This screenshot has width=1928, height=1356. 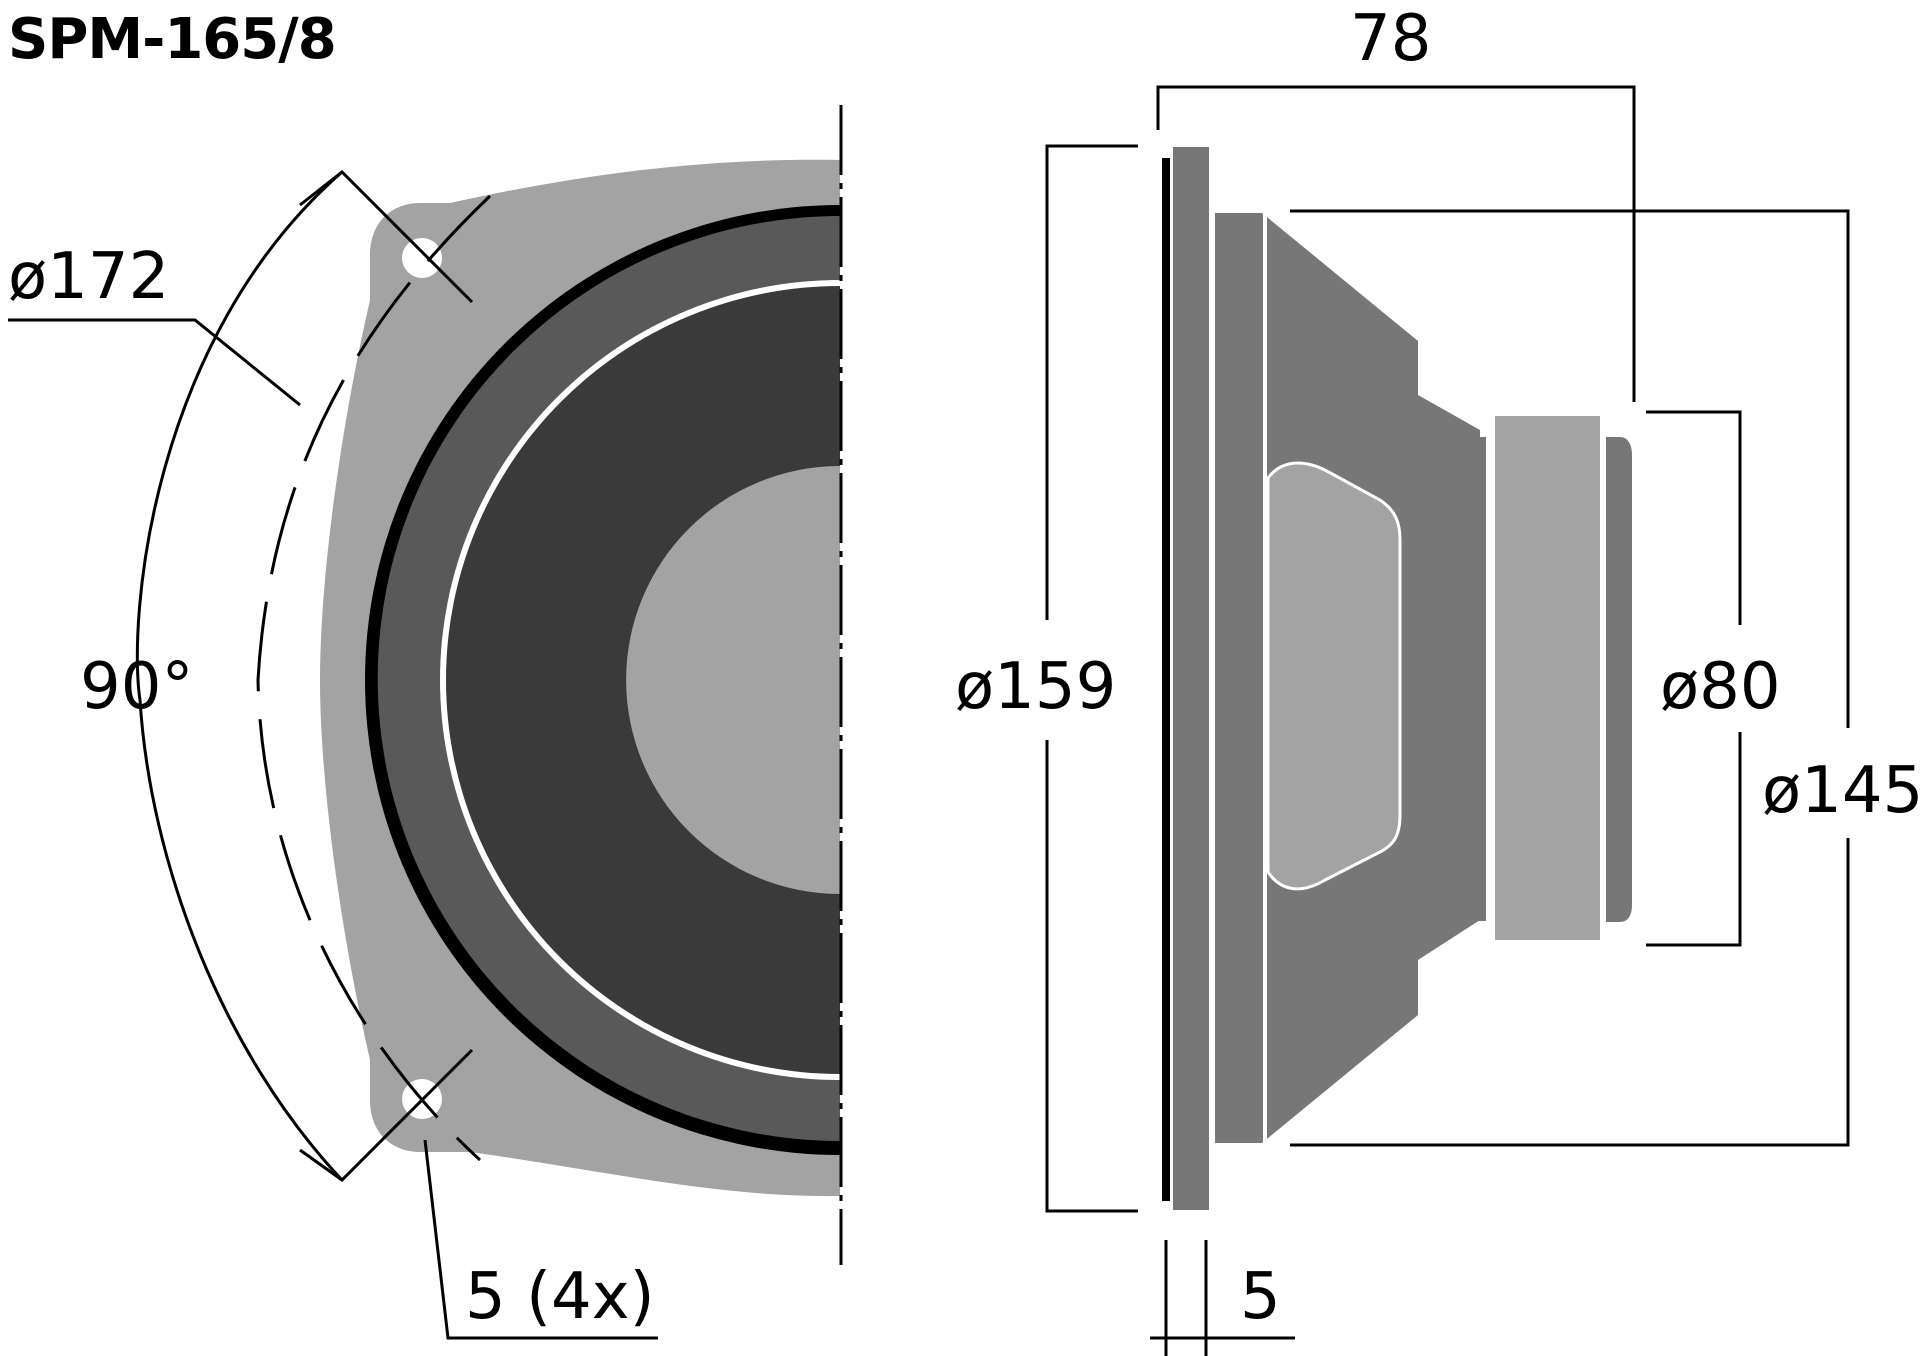 What do you see at coordinates (1035, 687) in the screenshot?
I see `frame-diameter-label: ø159` at bounding box center [1035, 687].